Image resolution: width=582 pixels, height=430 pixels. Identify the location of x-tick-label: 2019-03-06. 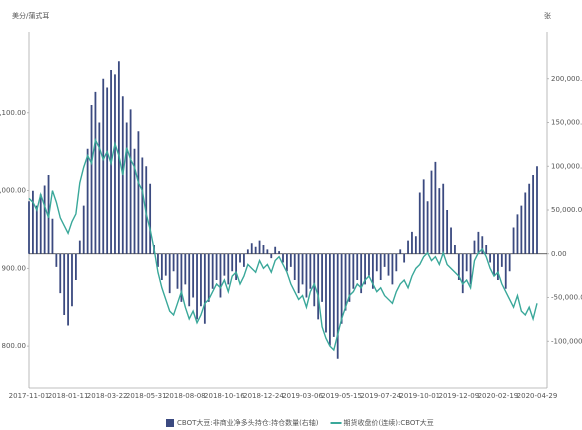
(302, 396).